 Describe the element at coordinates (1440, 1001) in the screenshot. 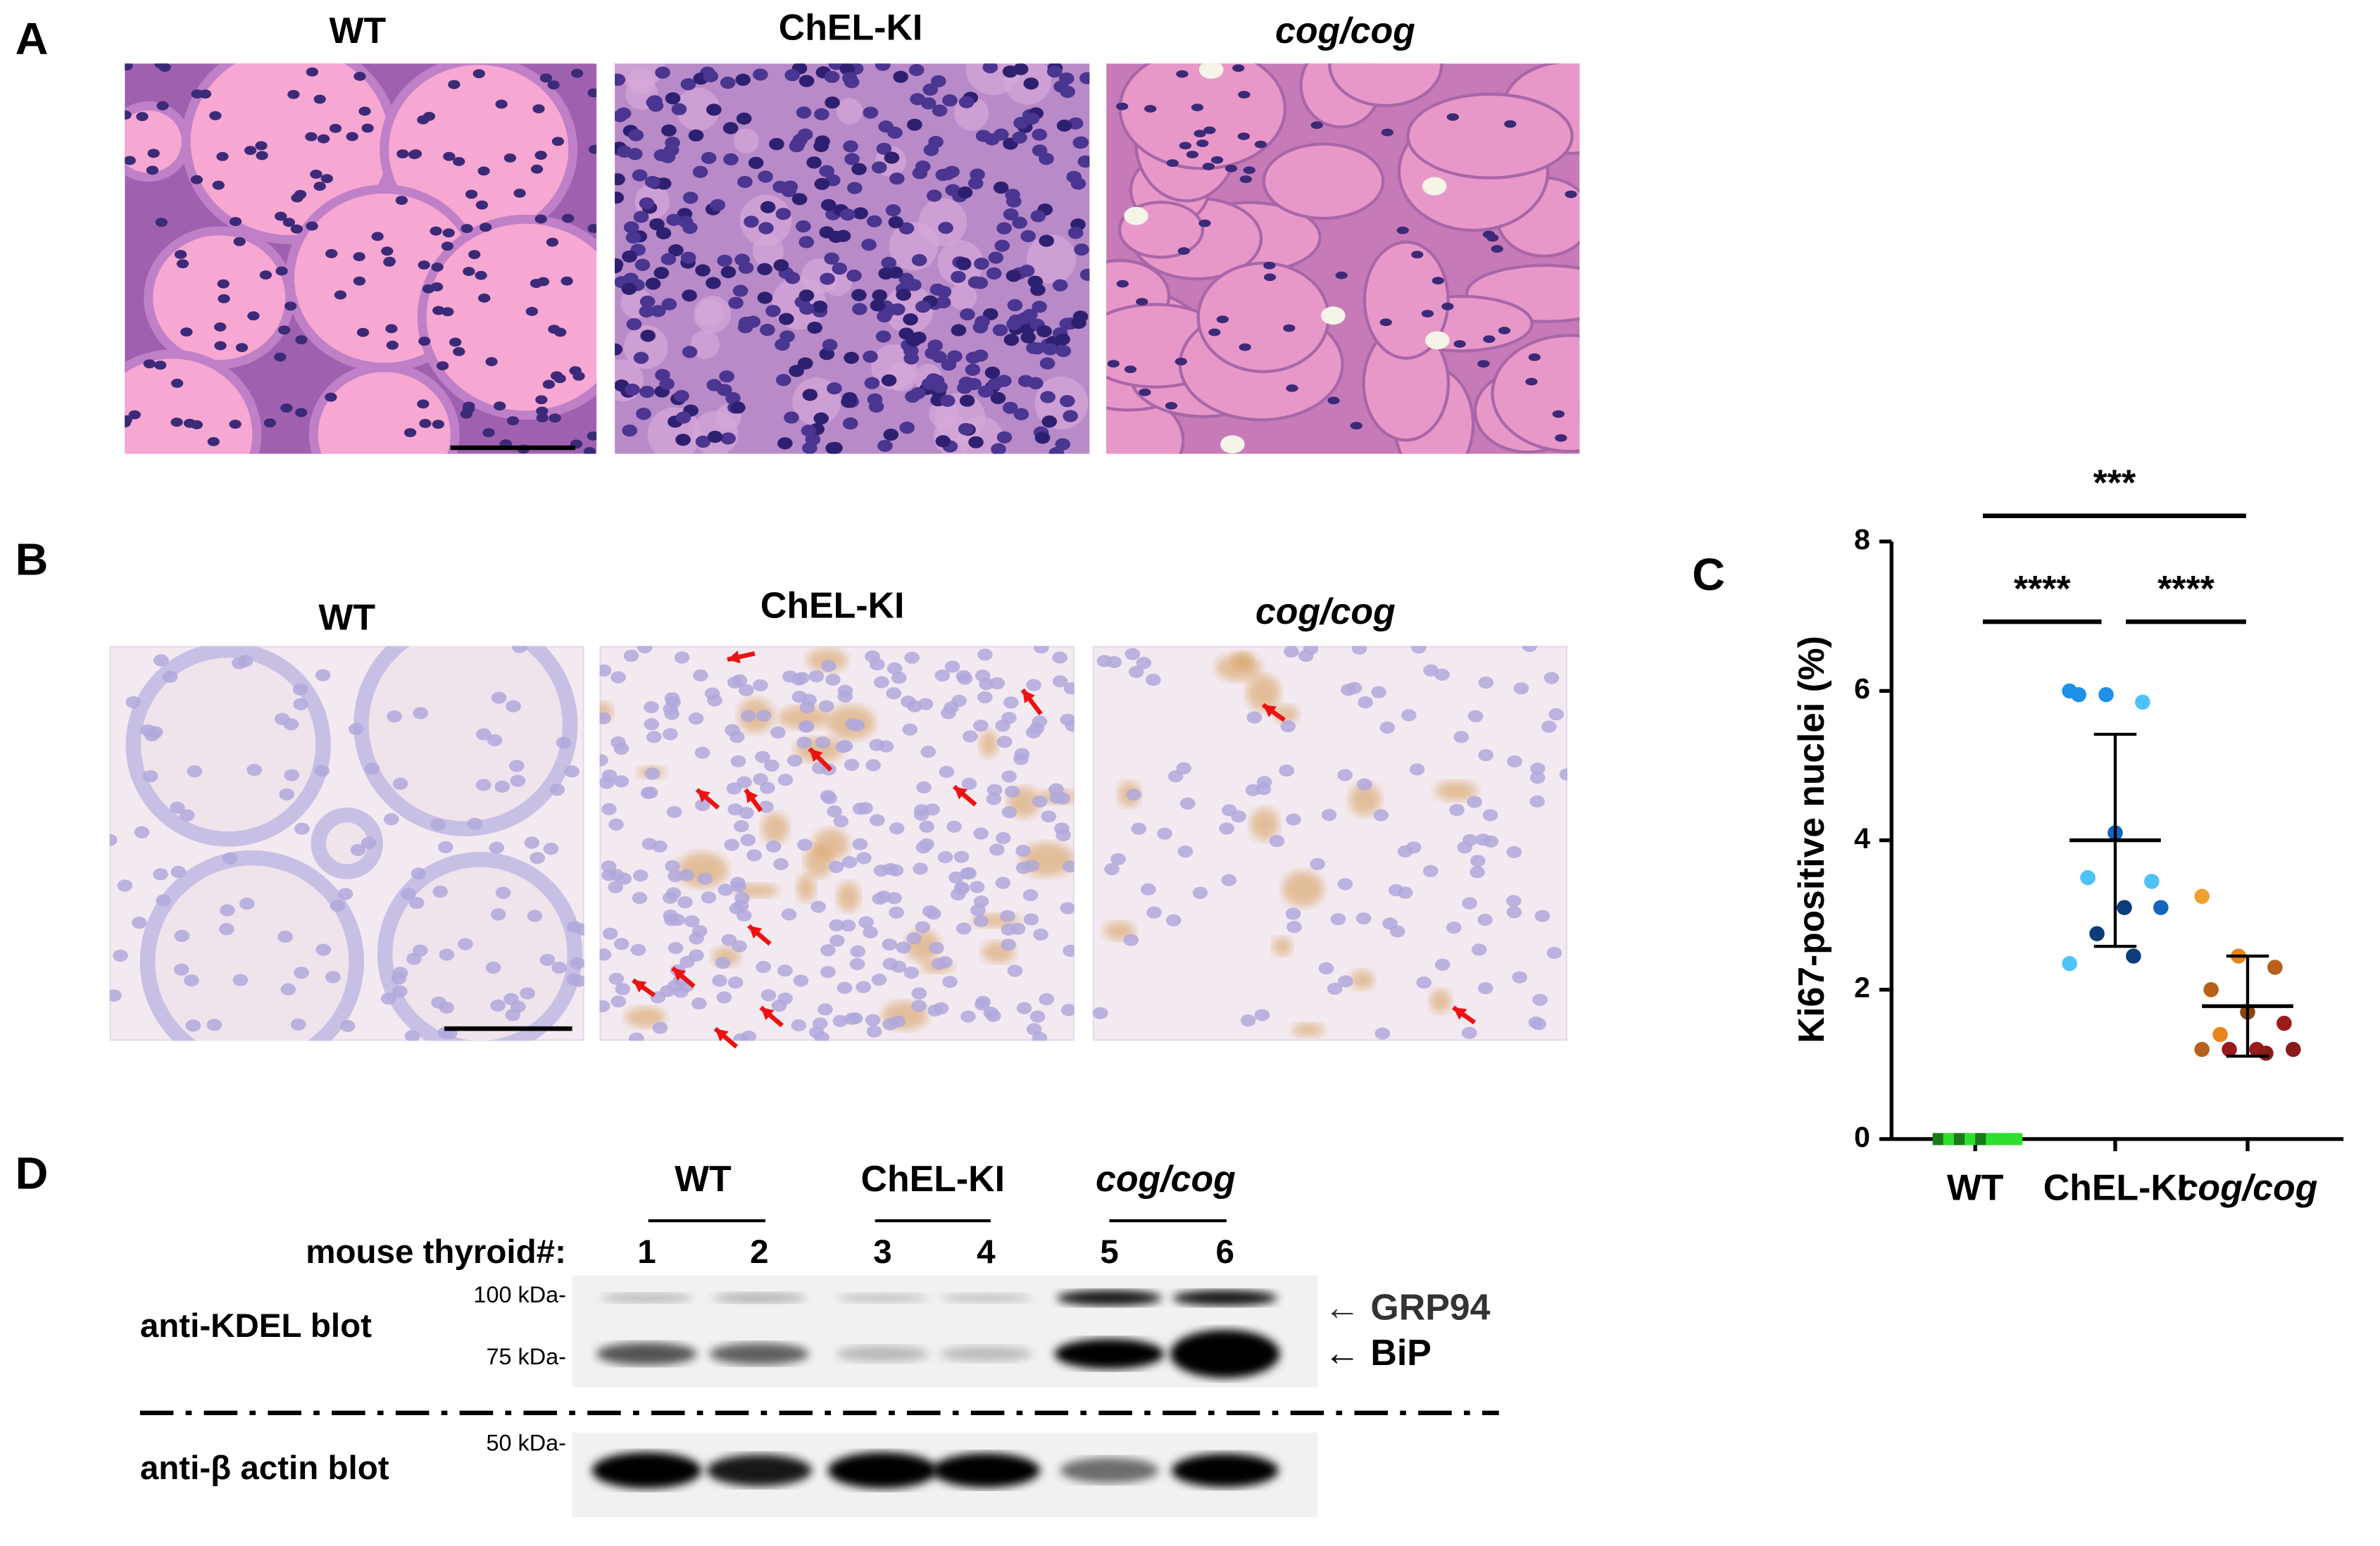

I see `stain` at that location.